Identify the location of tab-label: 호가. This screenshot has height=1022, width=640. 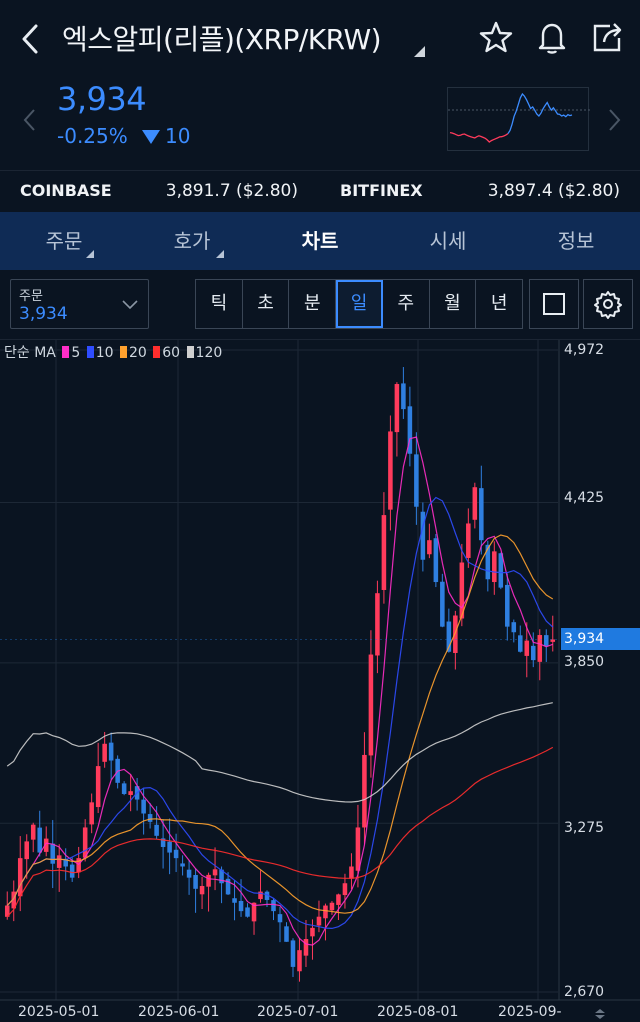
(192, 241).